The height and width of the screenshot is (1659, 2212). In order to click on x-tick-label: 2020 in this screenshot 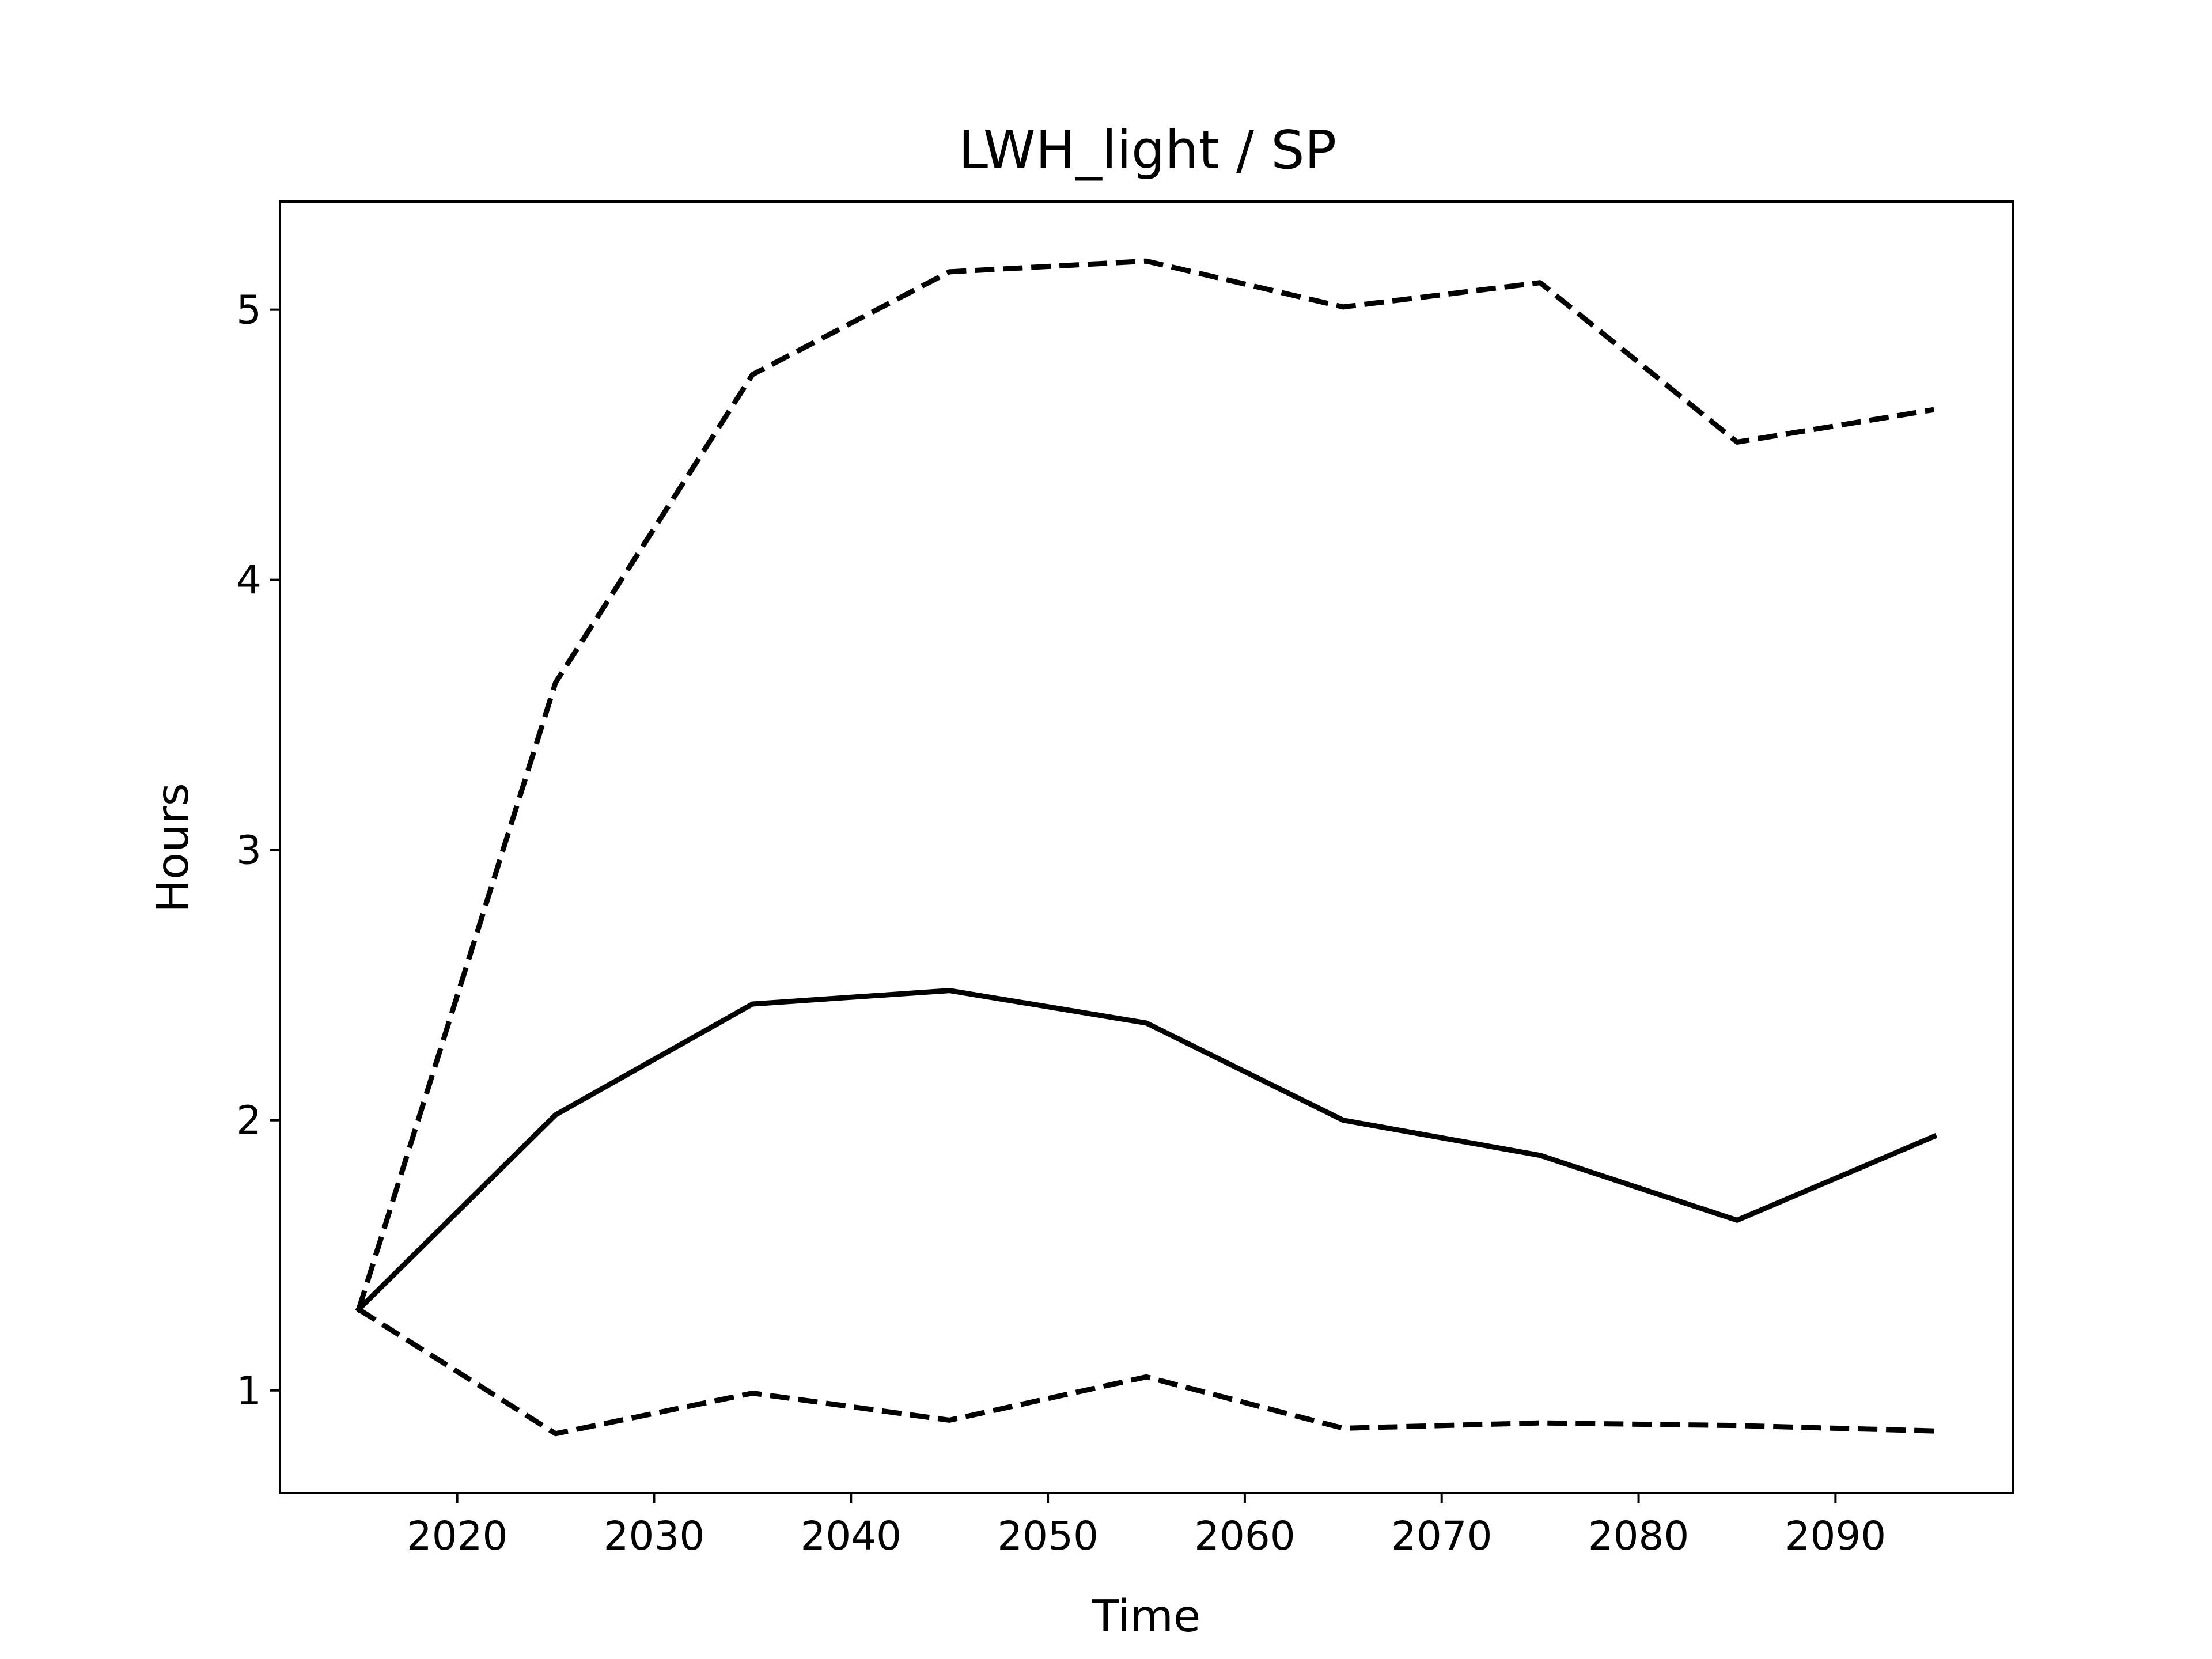, I will do `click(457, 1536)`.